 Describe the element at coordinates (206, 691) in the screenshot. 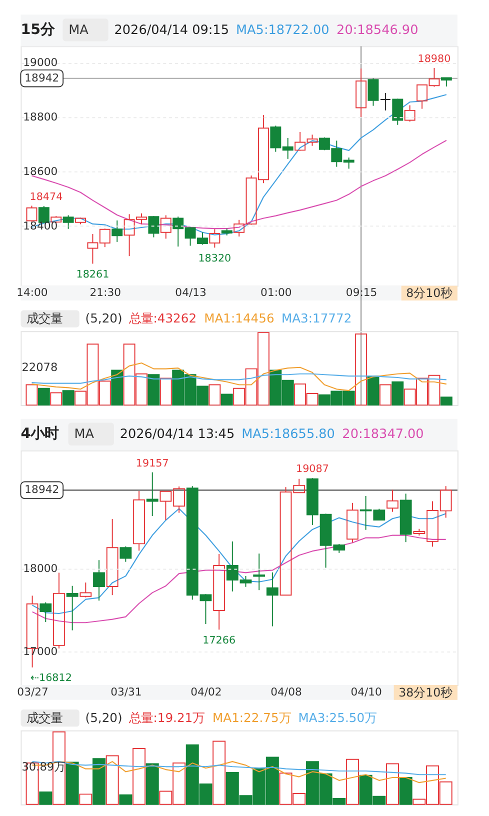

I see `x-tick-label: 04/02` at that location.